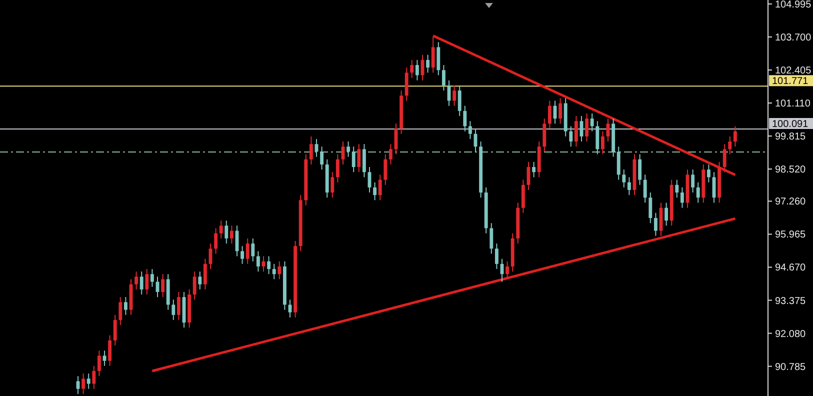  Describe the element at coordinates (793, 70) in the screenshot. I see `y-tick-label: 102.405` at that location.